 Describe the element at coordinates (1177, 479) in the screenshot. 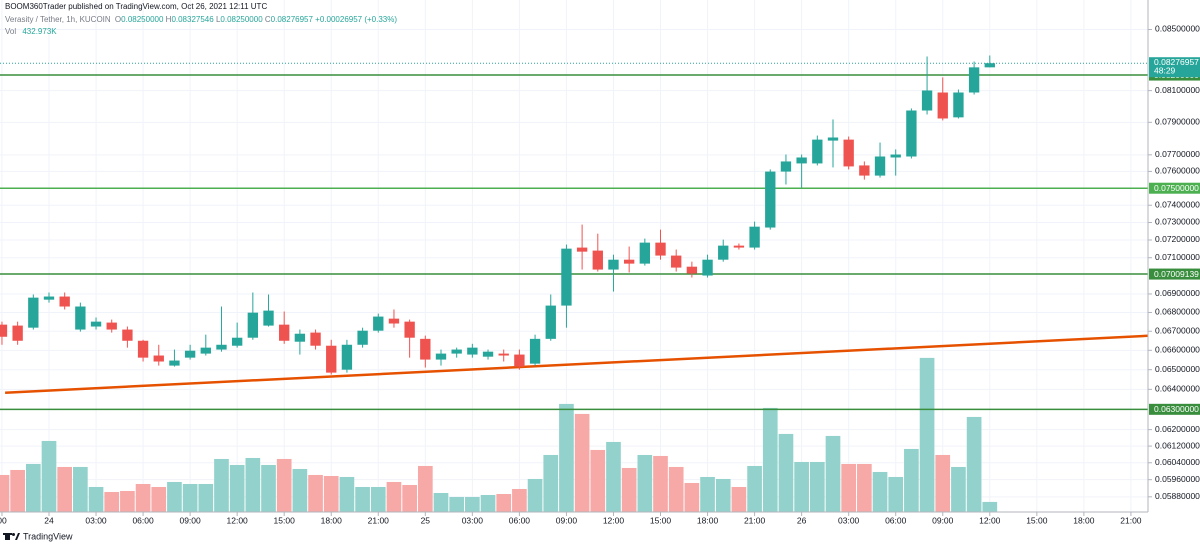

I see `y-tick-label: 0.05960000` at that location.